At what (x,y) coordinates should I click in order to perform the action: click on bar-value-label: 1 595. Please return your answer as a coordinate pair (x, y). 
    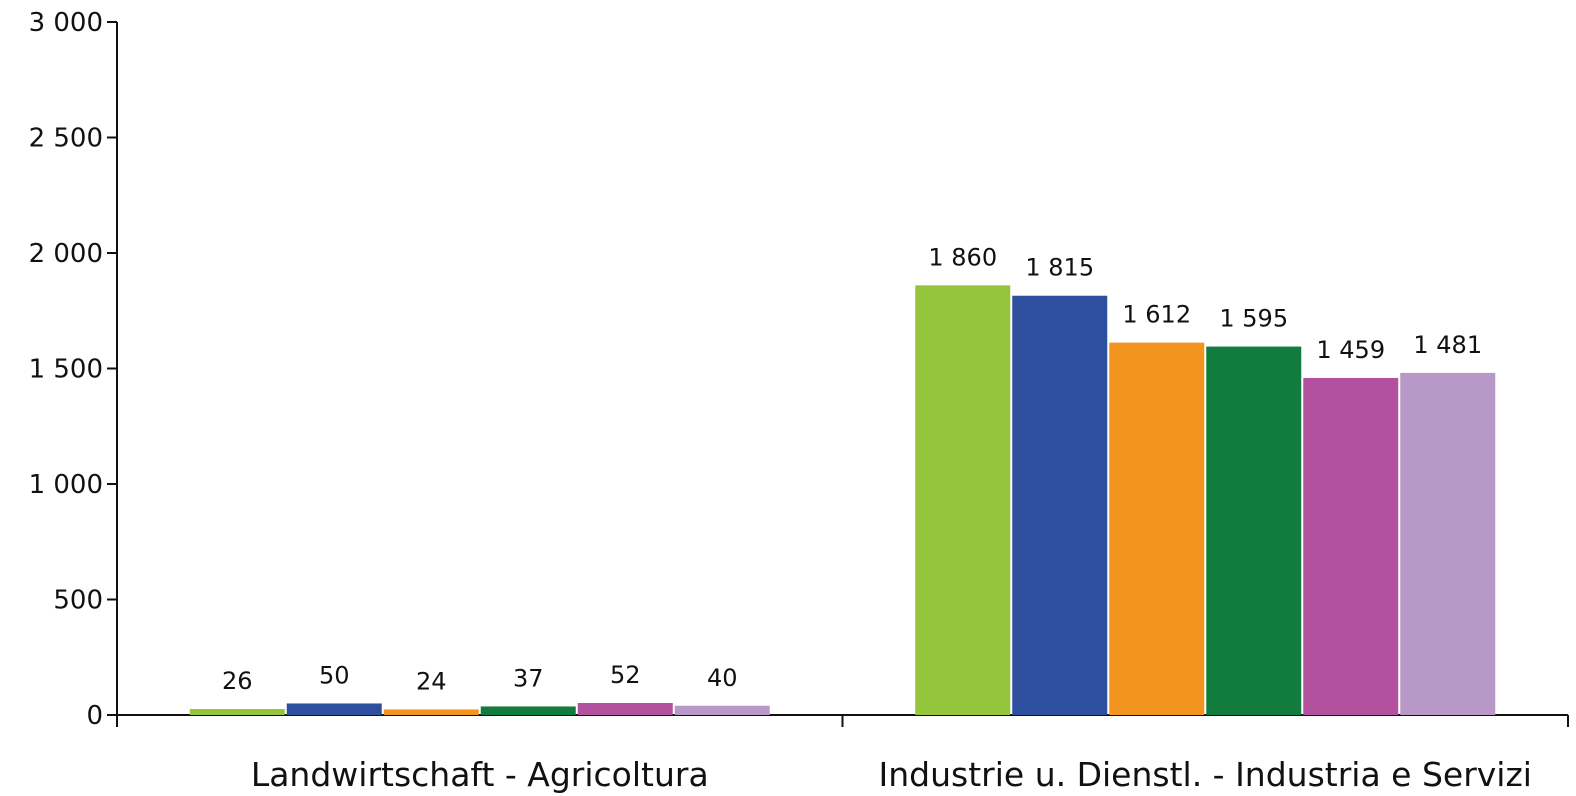
    Looking at the image, I should click on (1253, 319).